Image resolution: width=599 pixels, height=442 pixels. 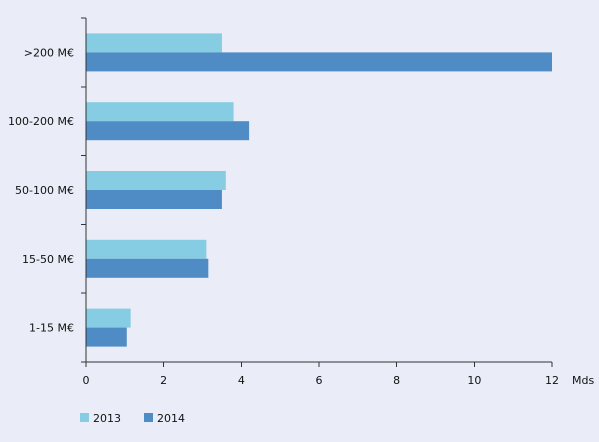 What do you see at coordinates (474, 380) in the screenshot?
I see `x-tick-label: 10` at bounding box center [474, 380].